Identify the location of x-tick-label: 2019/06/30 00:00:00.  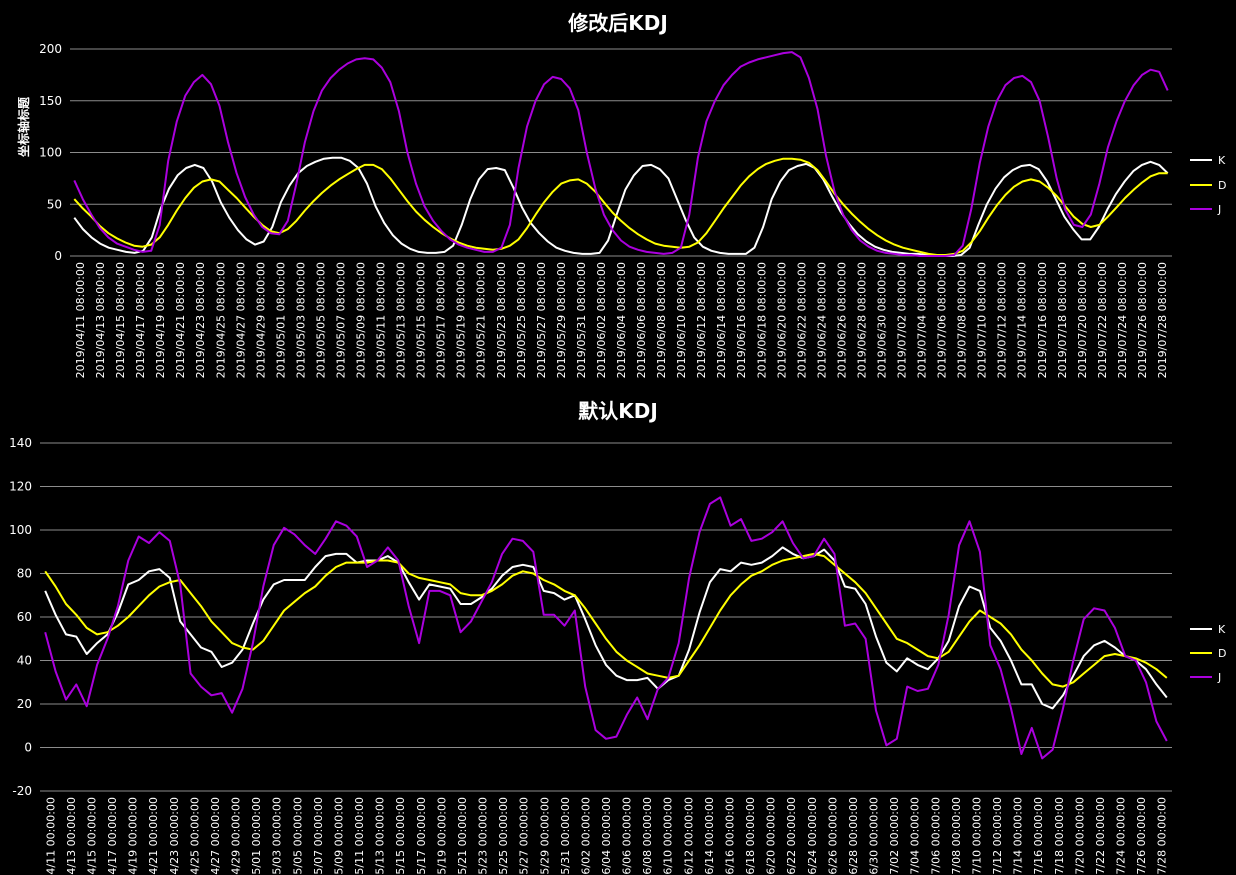
(874, 836).